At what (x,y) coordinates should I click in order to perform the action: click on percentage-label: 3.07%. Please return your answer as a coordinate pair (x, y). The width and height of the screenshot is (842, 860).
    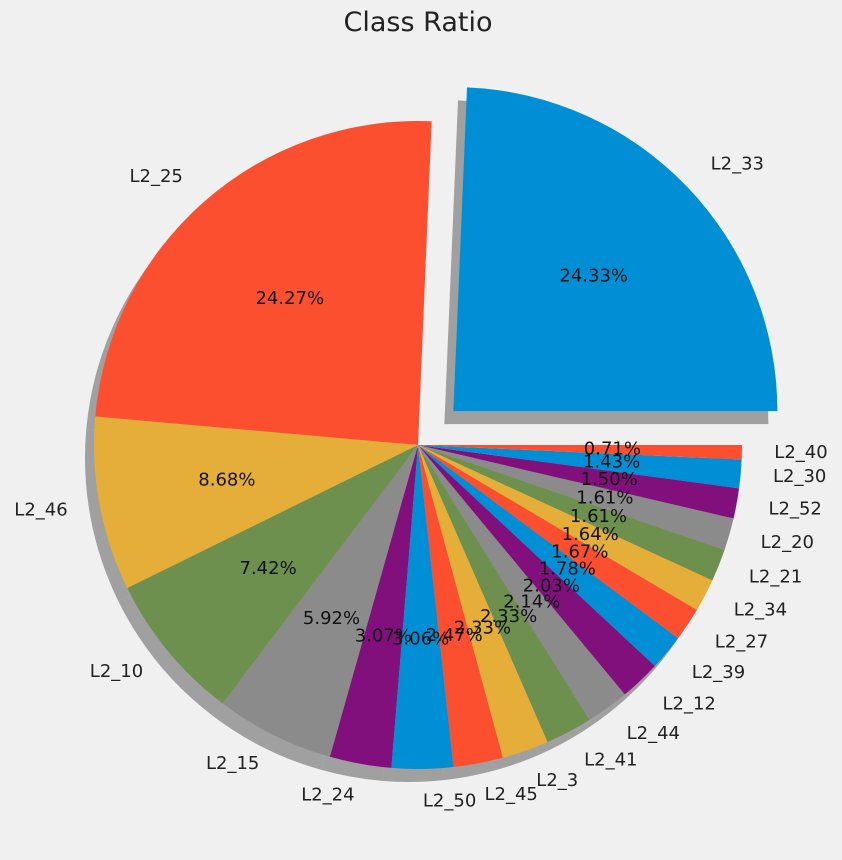
    Looking at the image, I should click on (383, 635).